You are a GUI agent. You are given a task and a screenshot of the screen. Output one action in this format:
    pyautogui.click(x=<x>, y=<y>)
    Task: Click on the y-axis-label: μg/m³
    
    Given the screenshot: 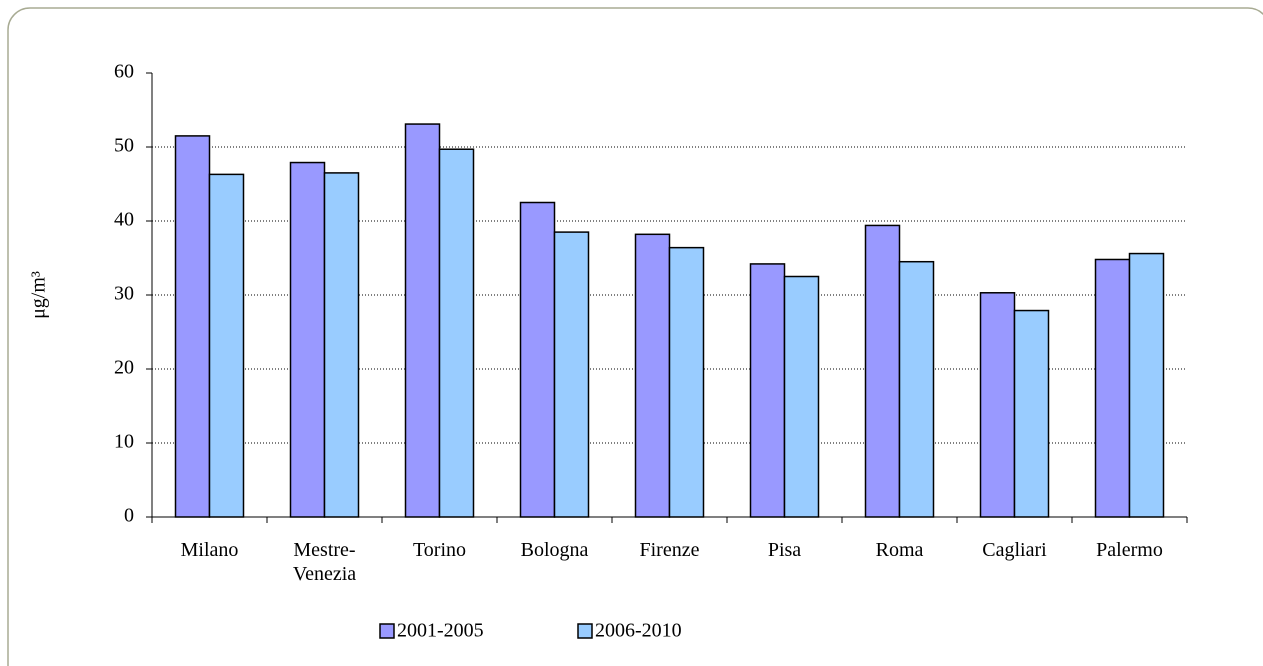 What is the action you would take?
    pyautogui.click(x=39, y=295)
    